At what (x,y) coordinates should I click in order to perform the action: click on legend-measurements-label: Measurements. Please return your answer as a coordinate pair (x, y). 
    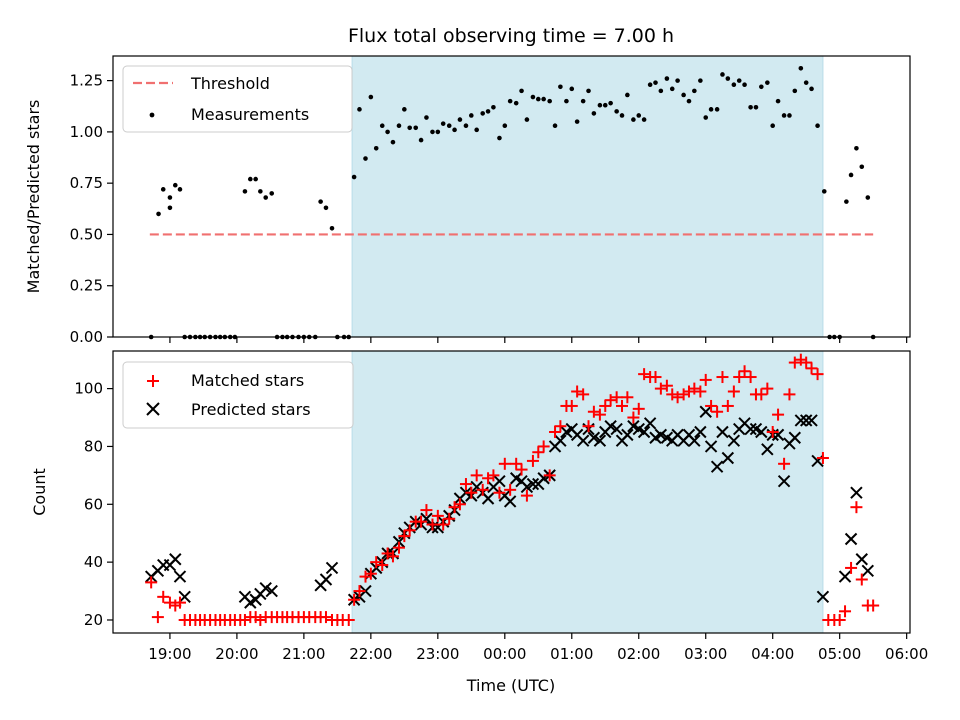
    Looking at the image, I should click on (250, 114).